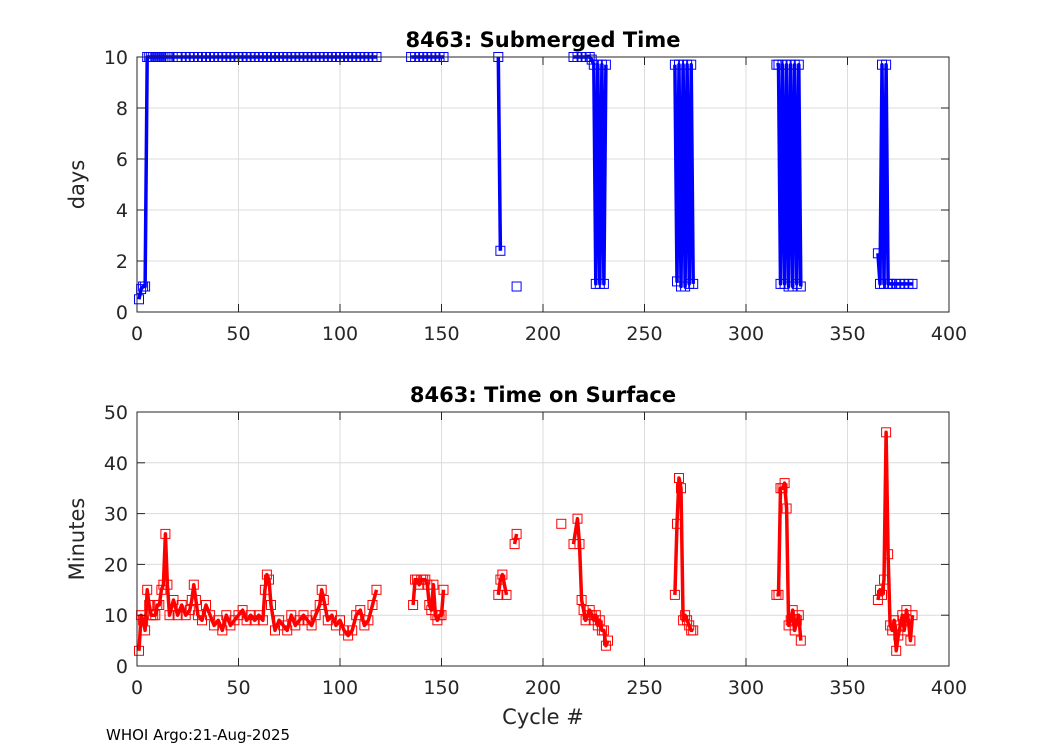 Image resolution: width=1050 pixels, height=750 pixels. Describe the element at coordinates (116, 413) in the screenshot. I see `y-tick-label: 50` at that location.